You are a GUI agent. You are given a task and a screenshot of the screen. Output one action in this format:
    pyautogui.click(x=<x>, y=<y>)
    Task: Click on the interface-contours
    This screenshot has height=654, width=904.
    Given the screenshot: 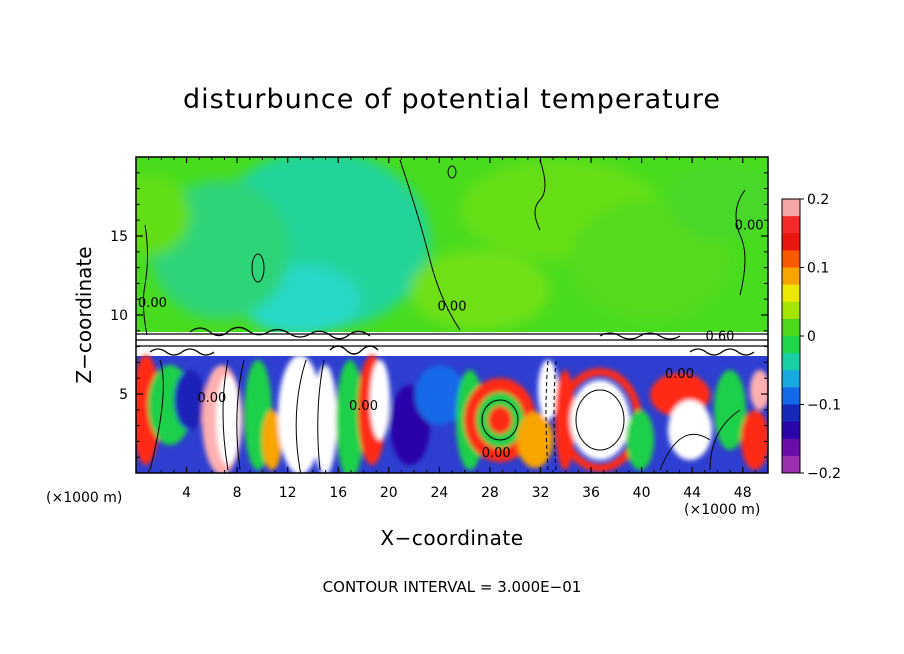 What is the action you would take?
    pyautogui.click(x=452, y=341)
    